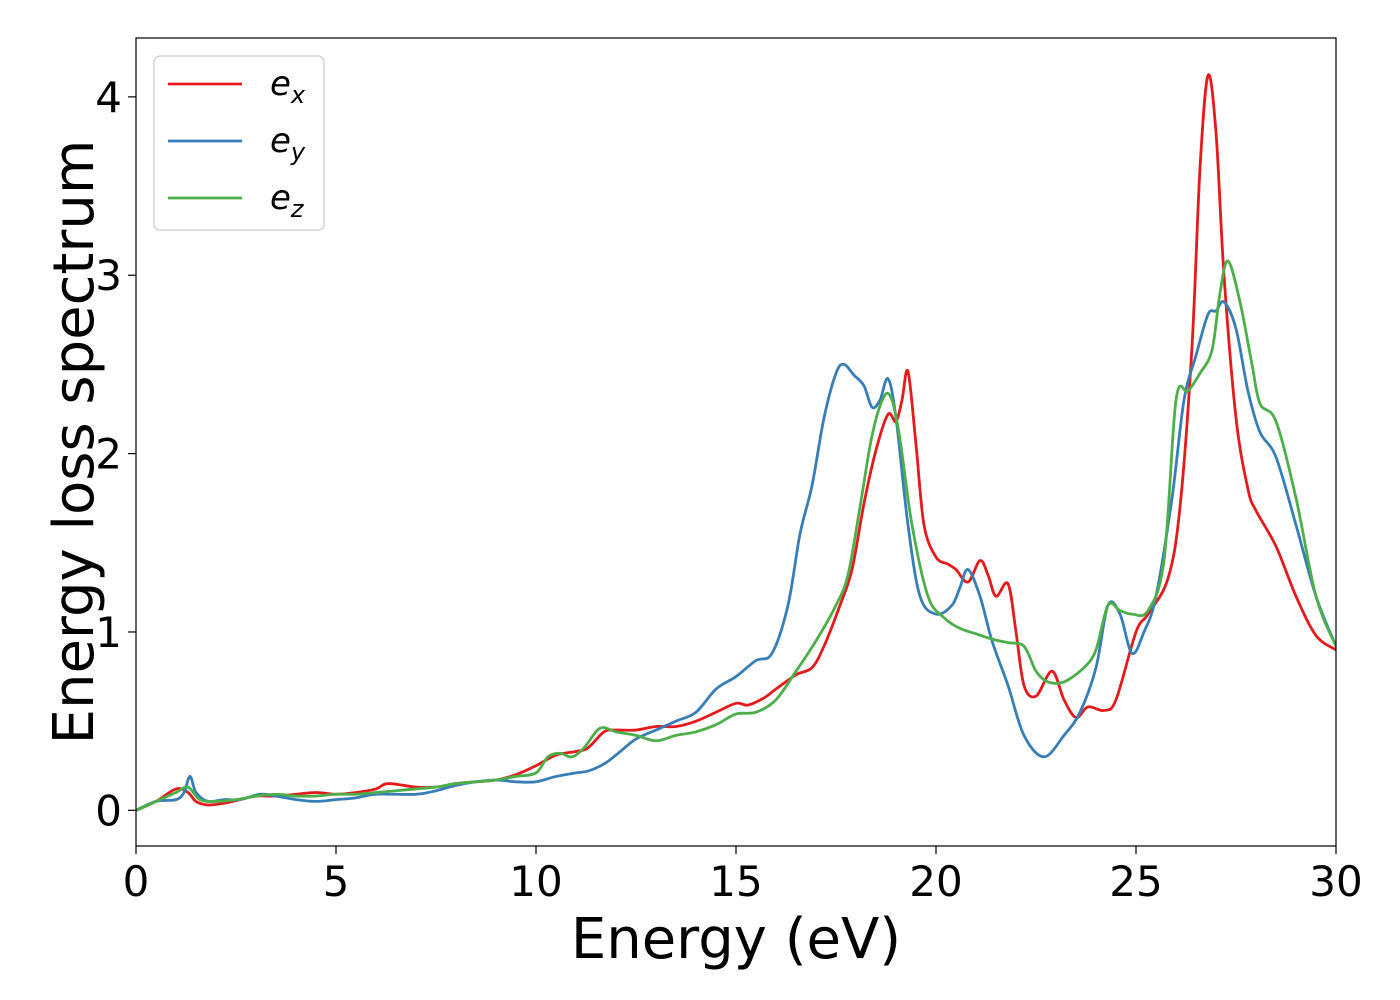 The height and width of the screenshot is (1000, 1400). I want to click on legend: ex ey ez, so click(239, 143).